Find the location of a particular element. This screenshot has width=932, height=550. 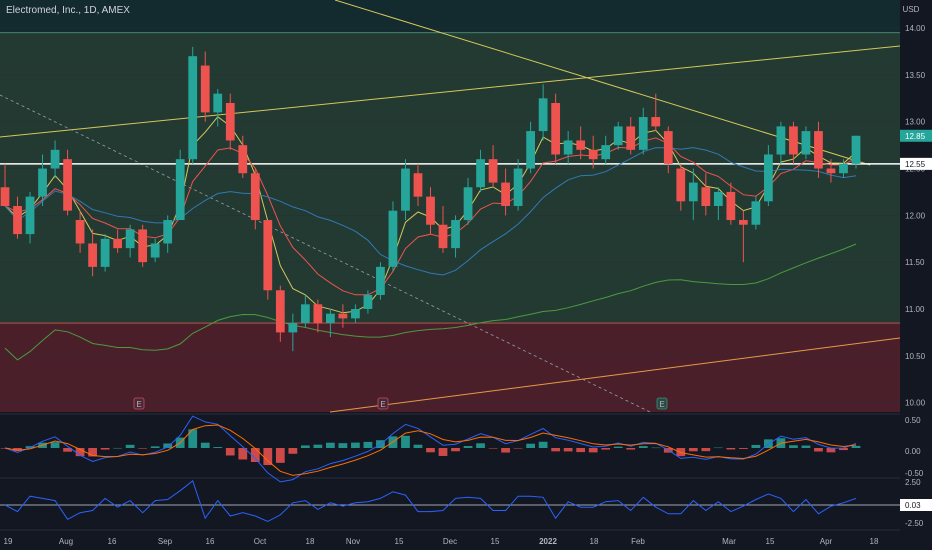

oscillator-panel is located at coordinates (466, 505).